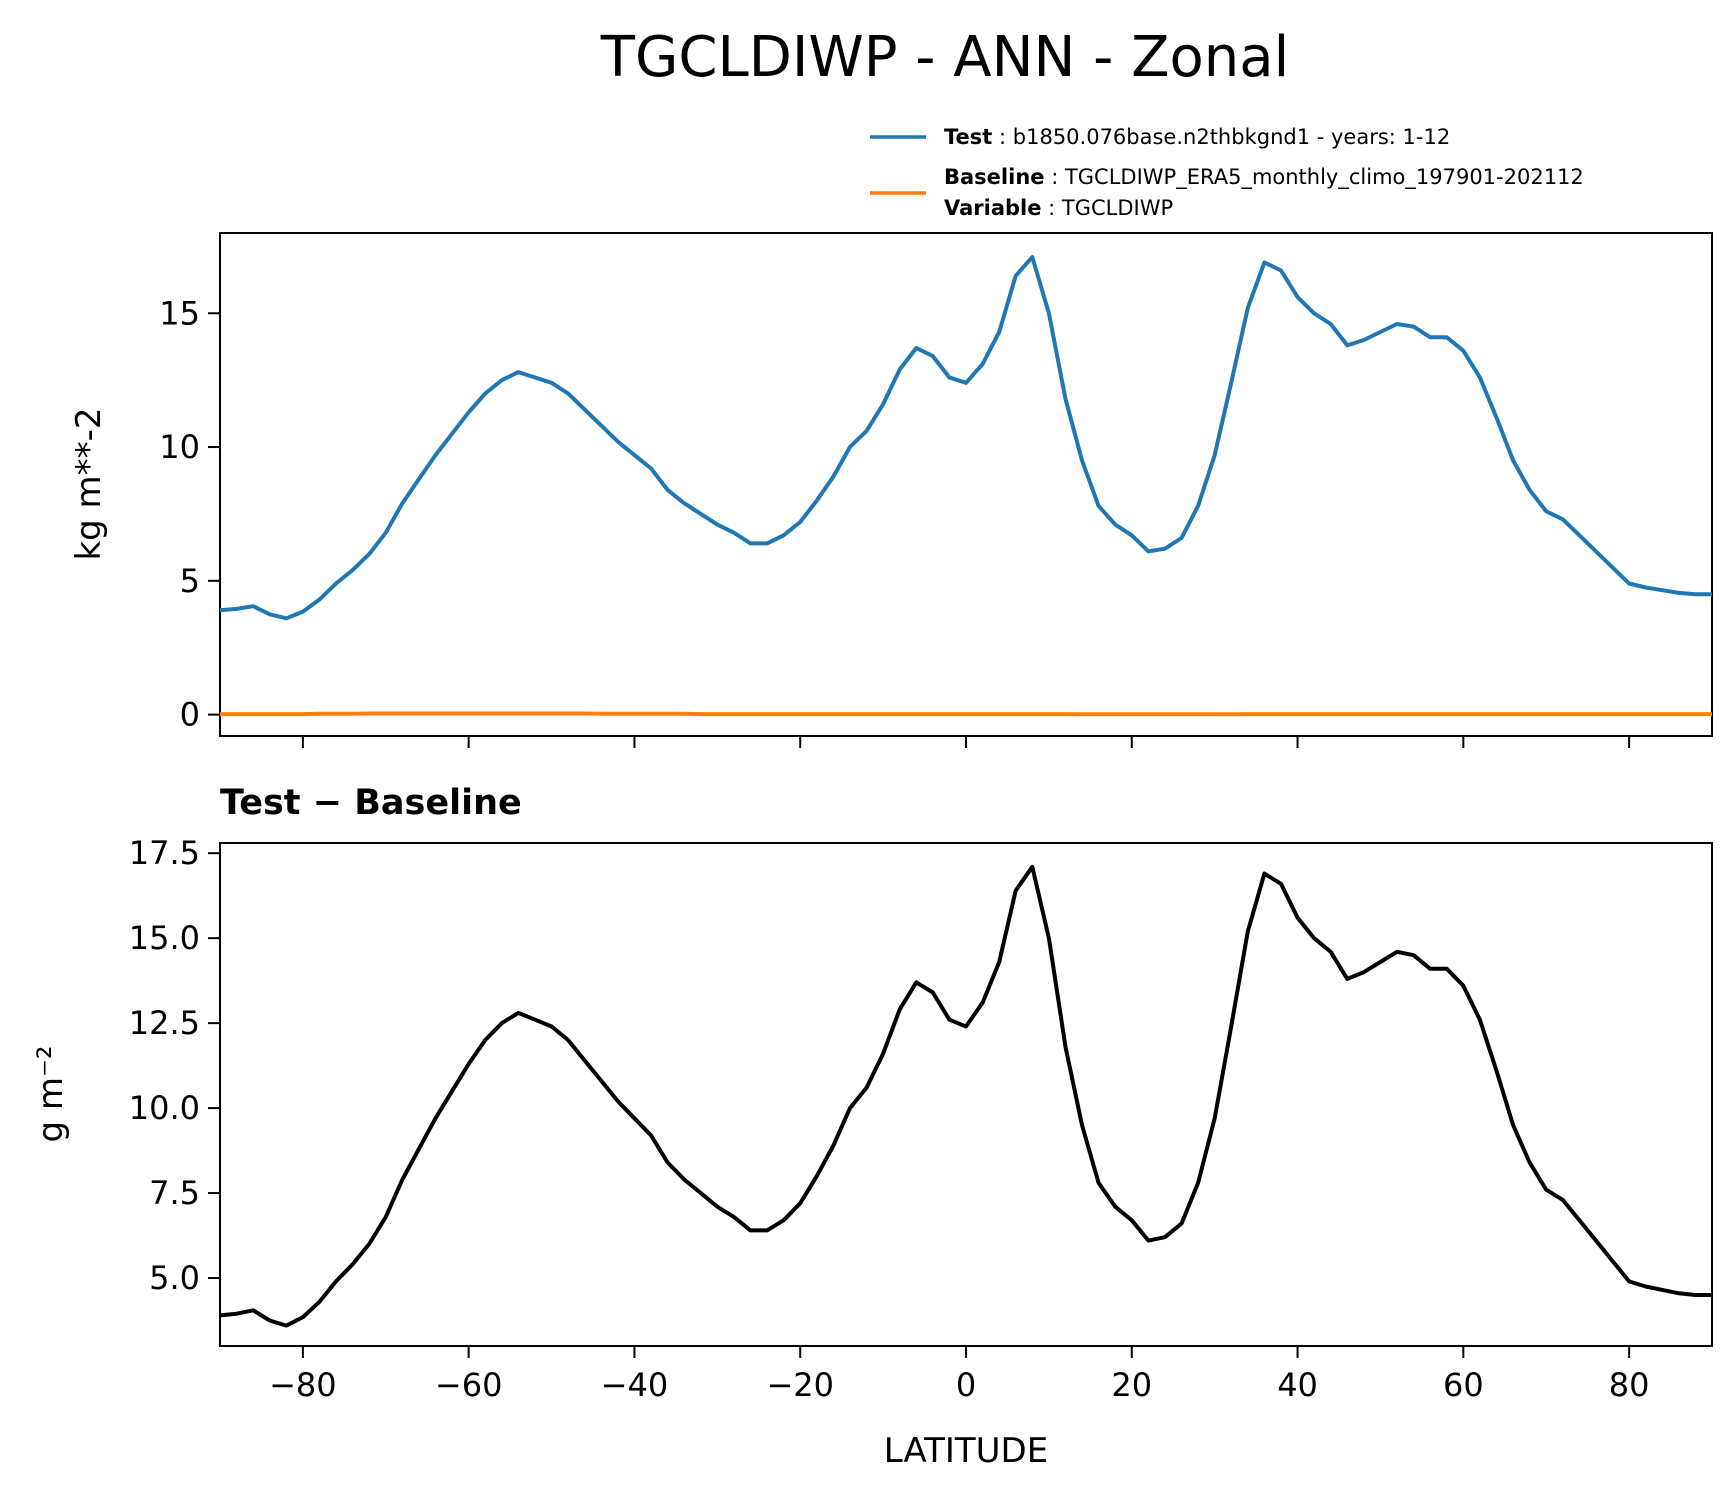 The height and width of the screenshot is (1496, 1736). I want to click on y-tick-label: 7.5, so click(174, 1193).